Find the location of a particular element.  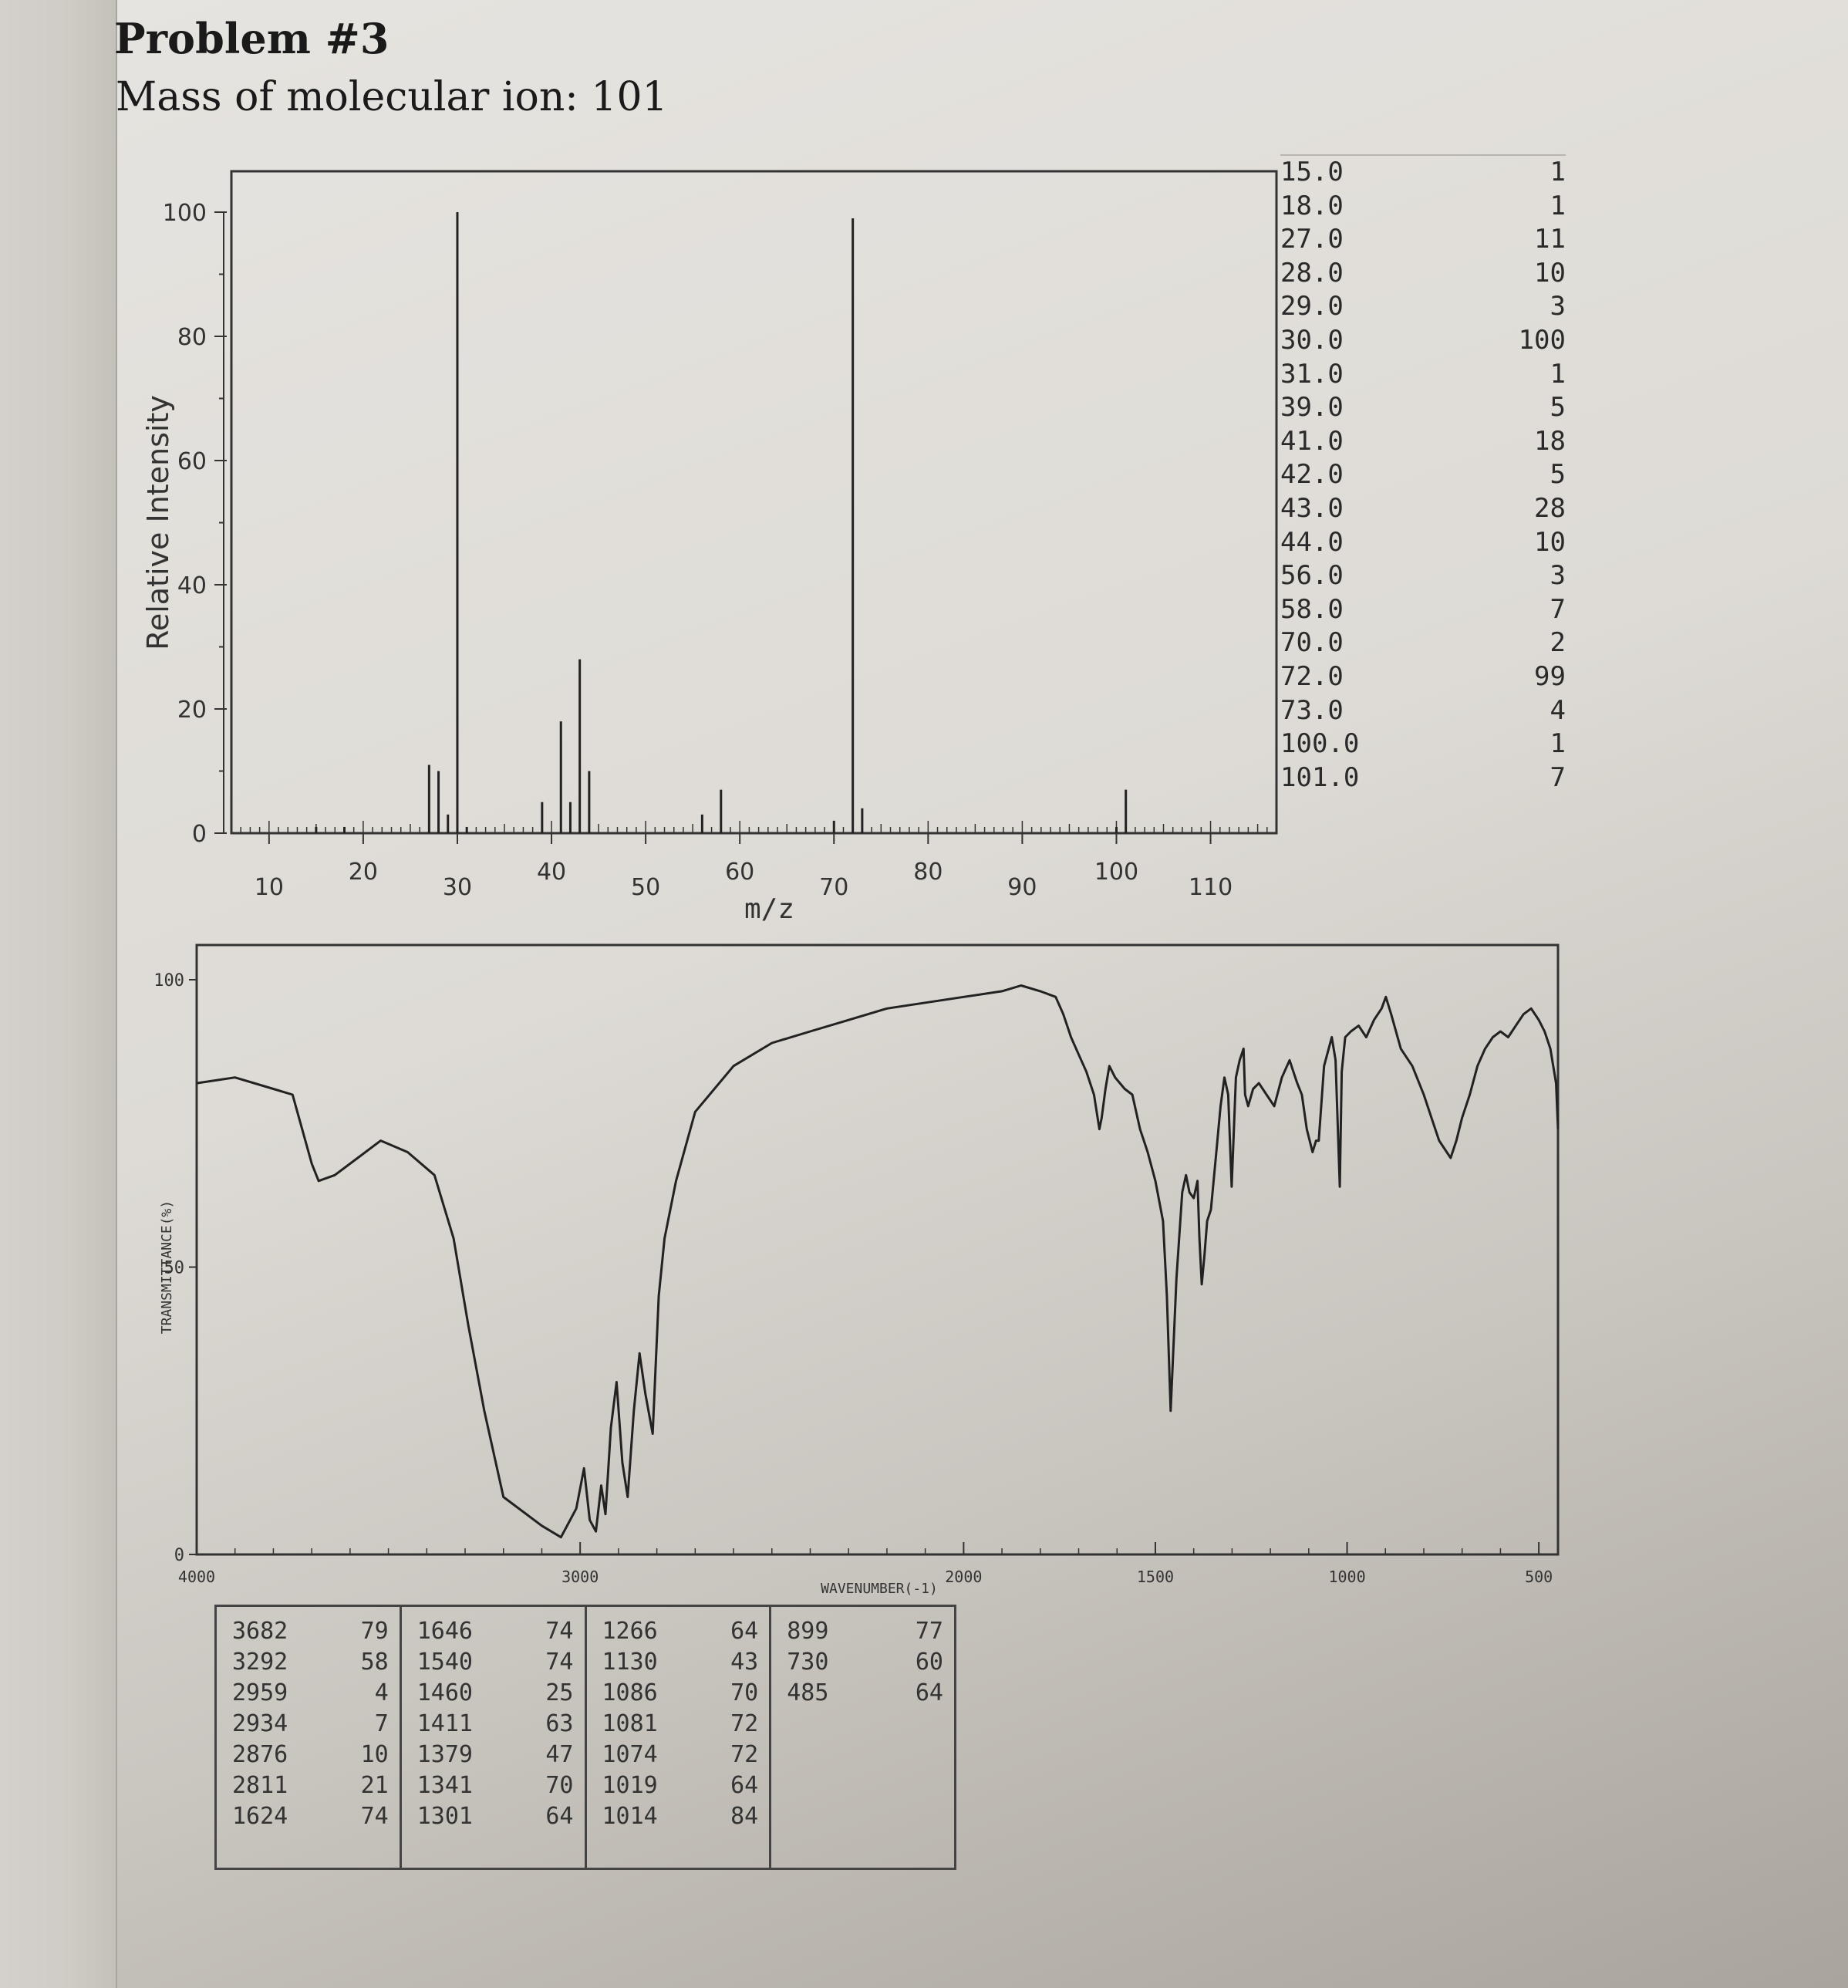

ir-peak-transmittance: 72 is located at coordinates (744, 1723).